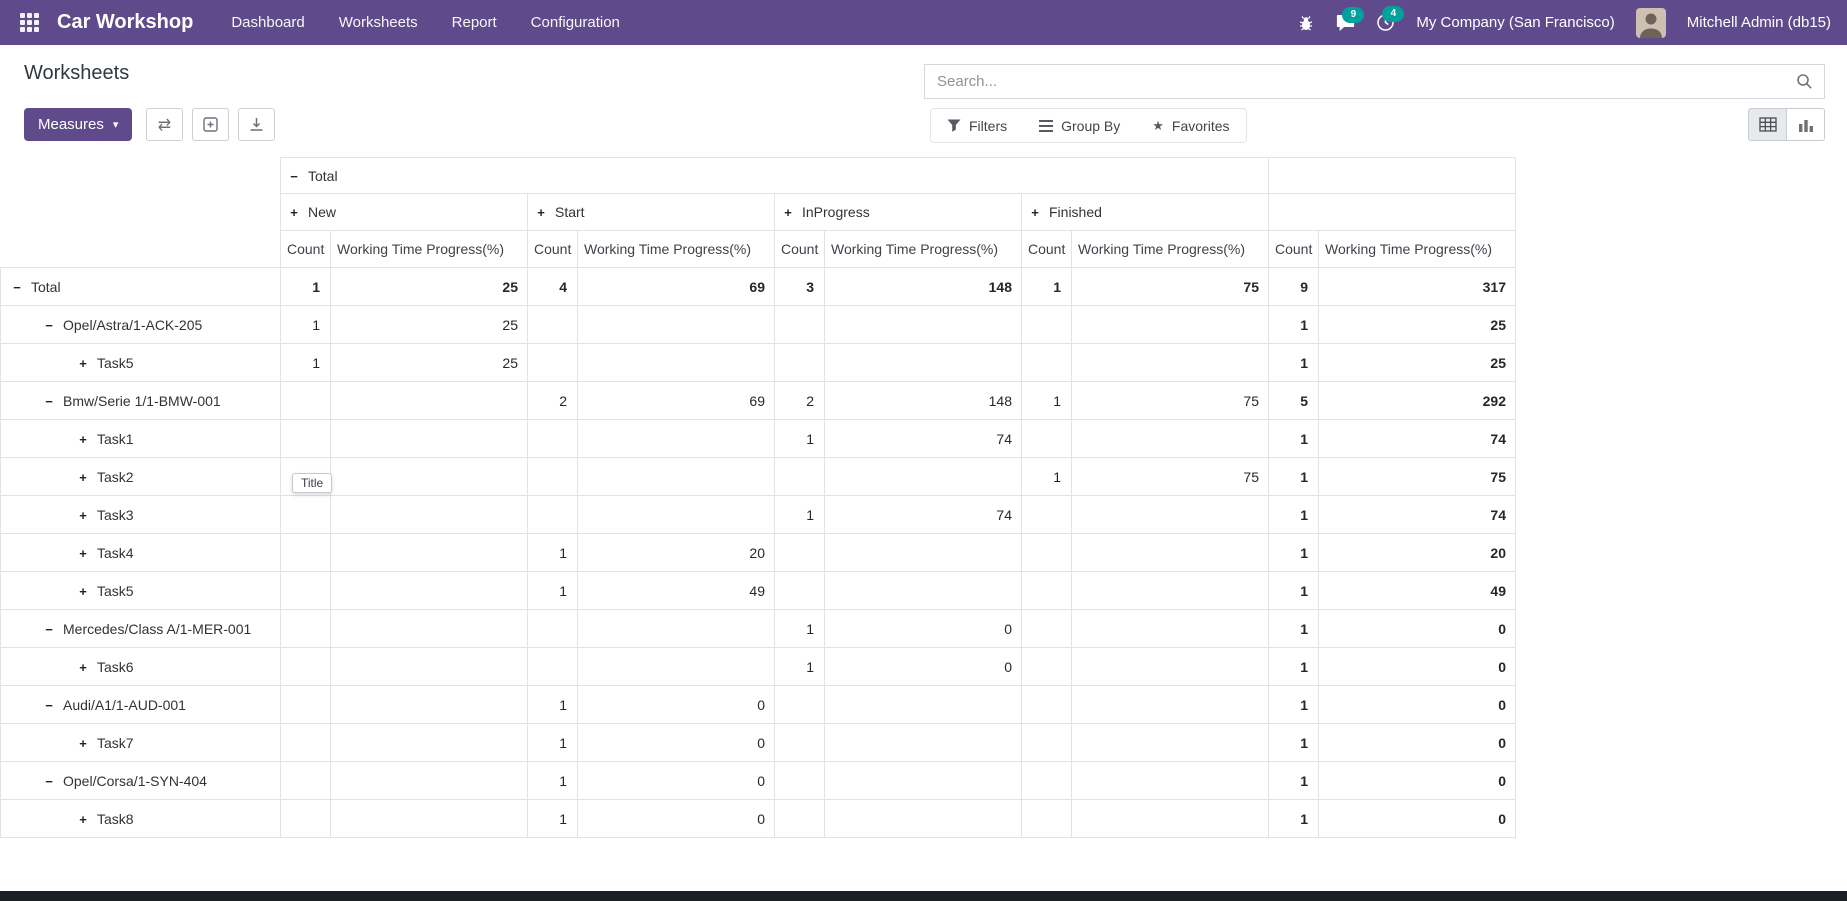 The width and height of the screenshot is (1847, 901). Describe the element at coordinates (140, 438) in the screenshot. I see `pivot-row-header: + Task1` at that location.